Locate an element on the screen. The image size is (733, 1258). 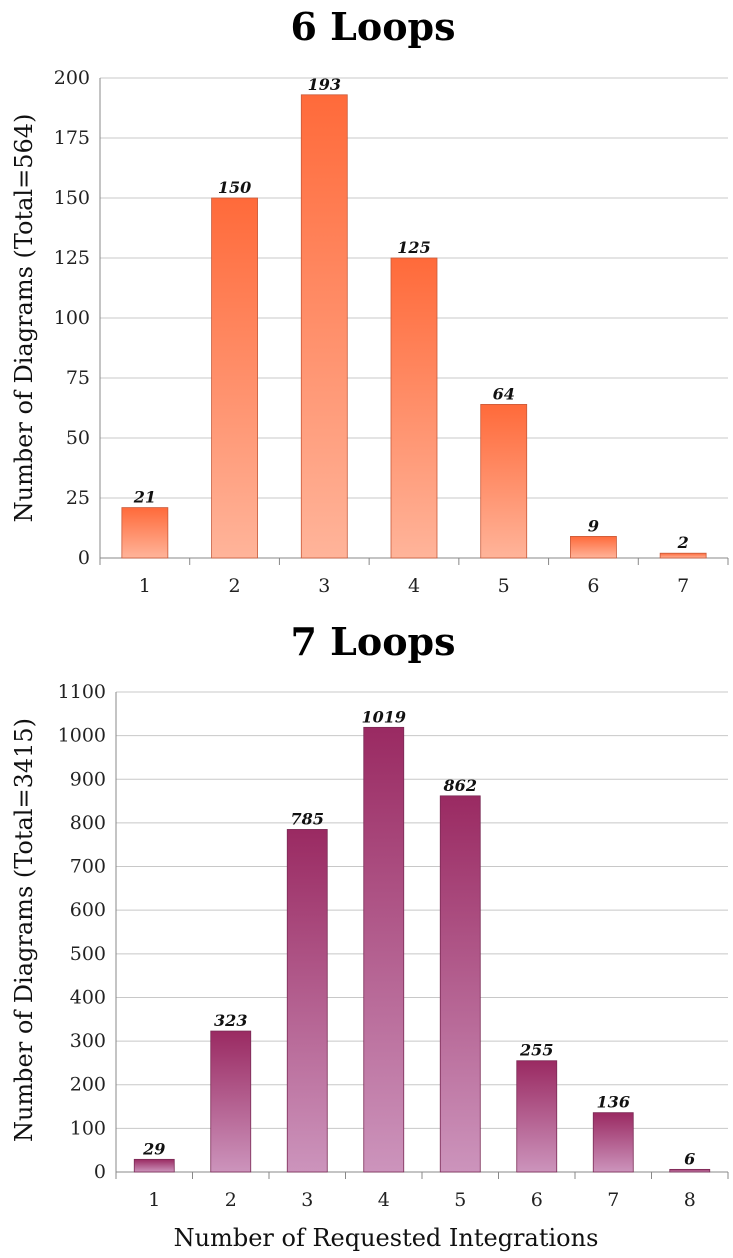
y-tick-label: 75 is located at coordinates (78, 378).